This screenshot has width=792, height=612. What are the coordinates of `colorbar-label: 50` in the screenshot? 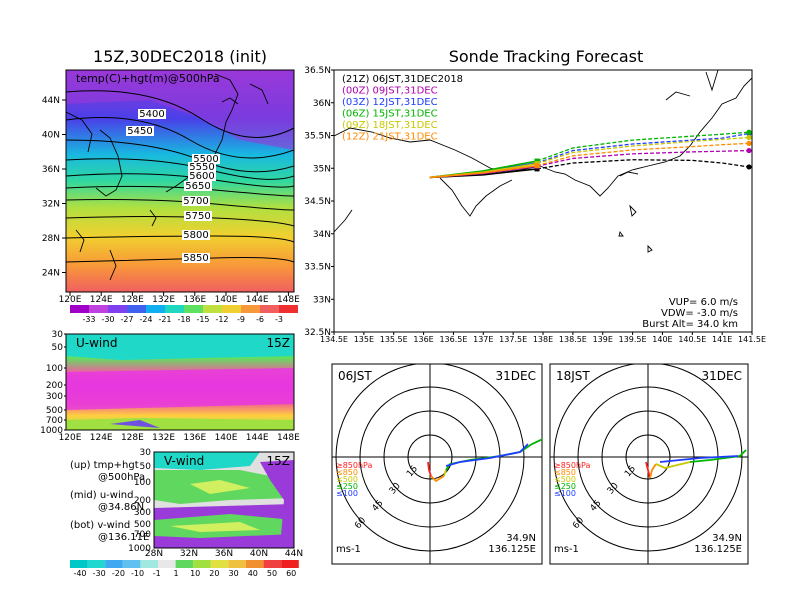 It's located at (272, 573).